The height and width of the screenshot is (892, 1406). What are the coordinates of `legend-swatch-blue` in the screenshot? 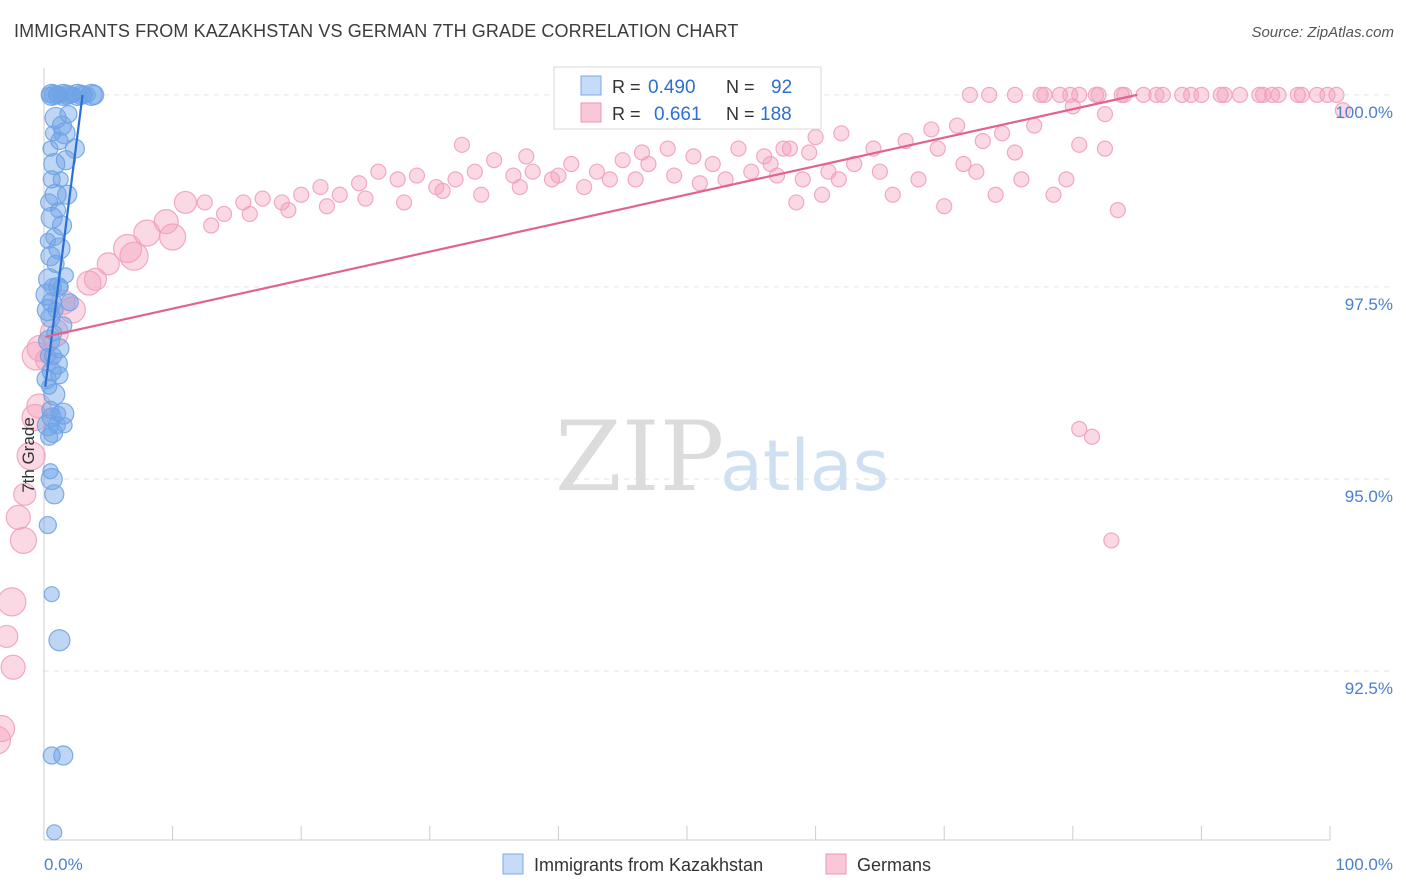 It's located at (591, 85).